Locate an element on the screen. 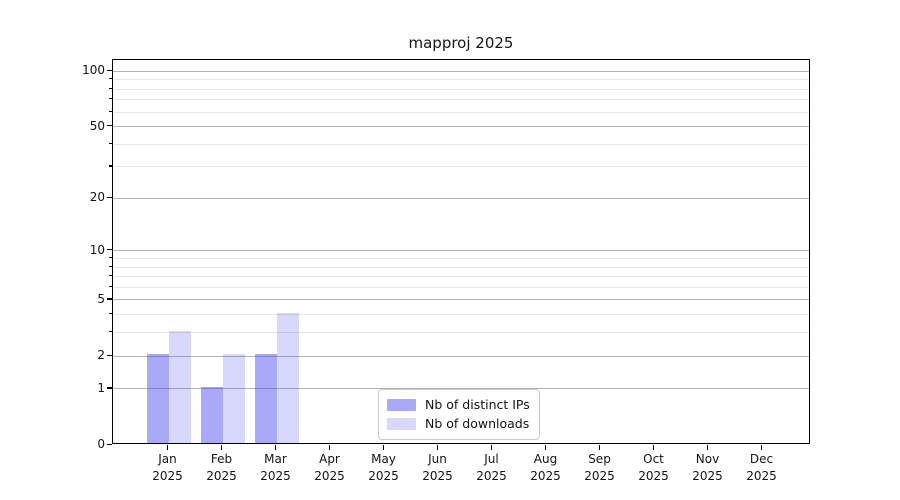  legend-entry: Nb of distinct IPs is located at coordinates (458, 404).